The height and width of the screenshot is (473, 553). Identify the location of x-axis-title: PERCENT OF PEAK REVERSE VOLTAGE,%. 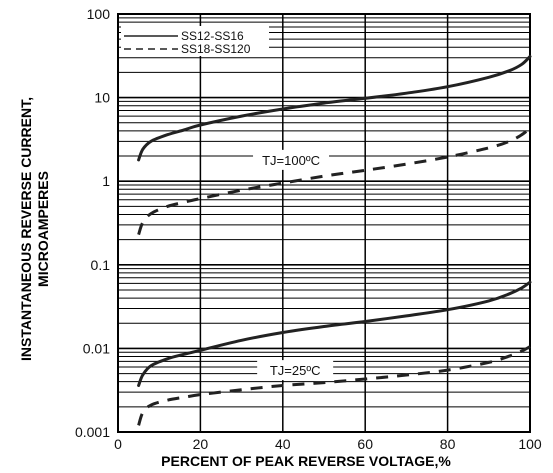
(306, 461).